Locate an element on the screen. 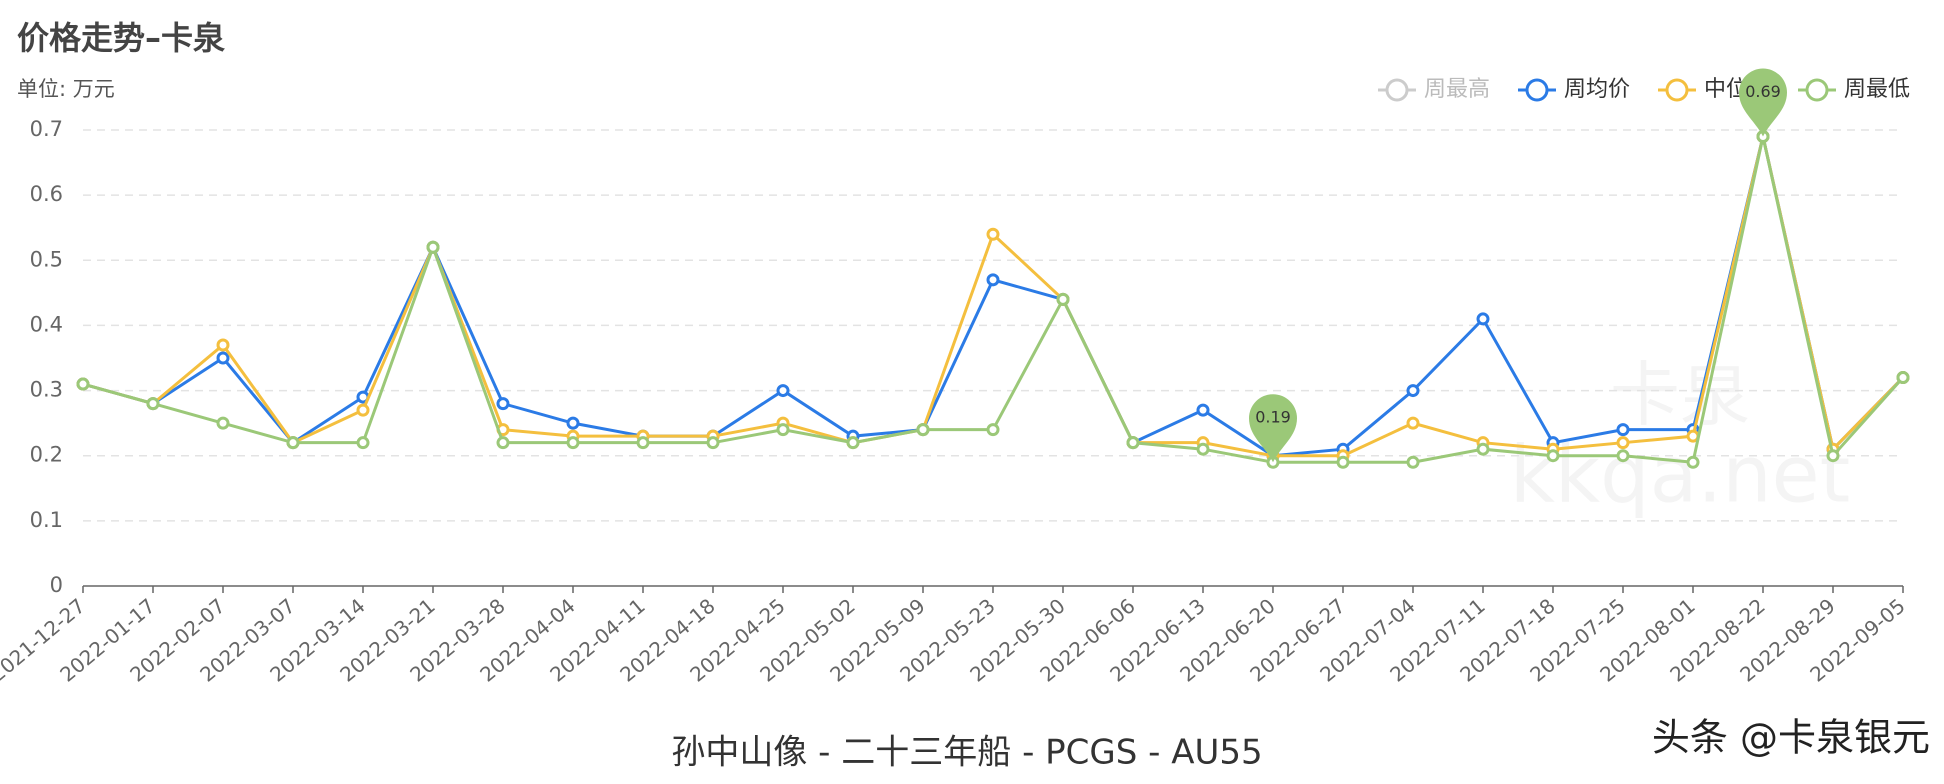  y-tick-label: 0.4 is located at coordinates (46, 324).